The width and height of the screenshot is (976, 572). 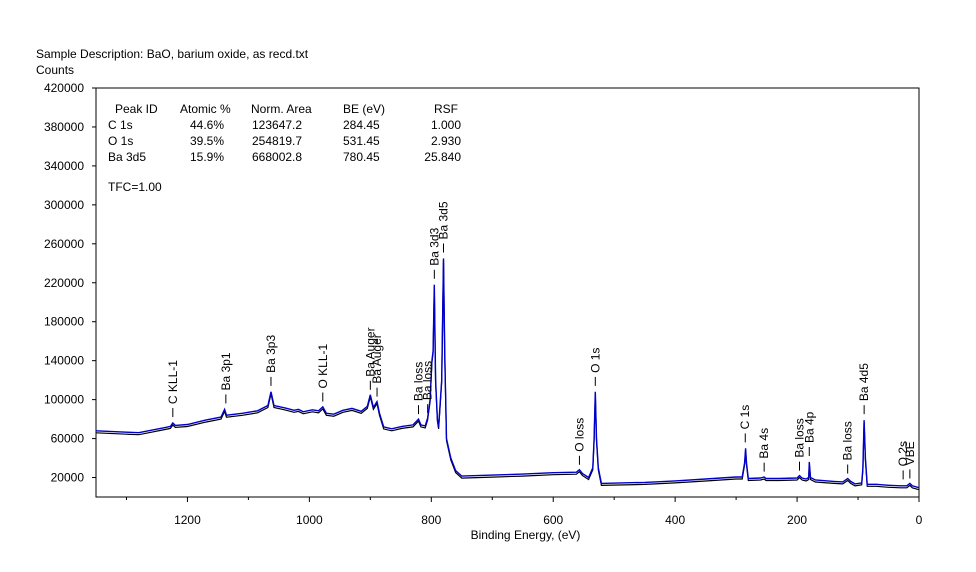 What do you see at coordinates (364, 109) in the screenshot?
I see `col-be: BE (eV)` at bounding box center [364, 109].